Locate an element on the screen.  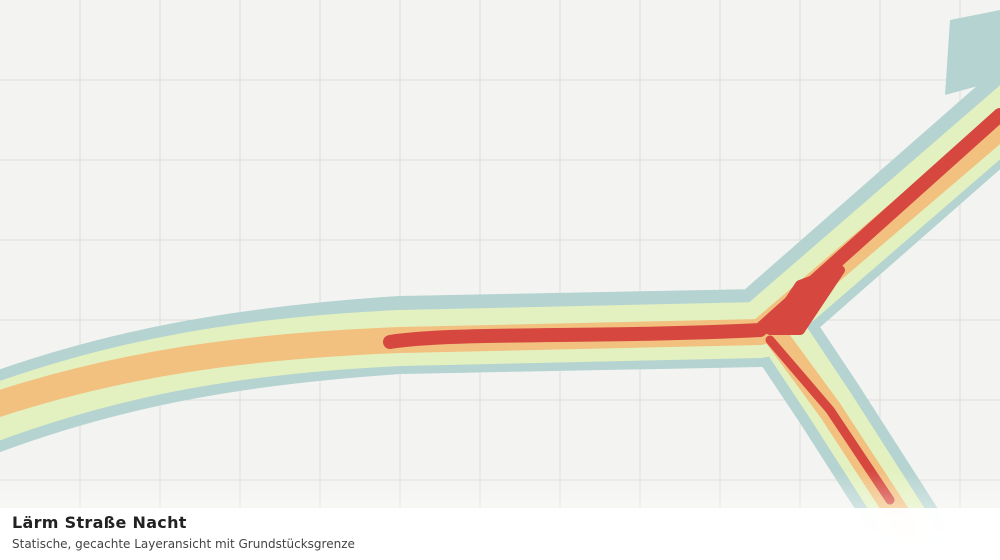
band-low is located at coordinates (972, 52).